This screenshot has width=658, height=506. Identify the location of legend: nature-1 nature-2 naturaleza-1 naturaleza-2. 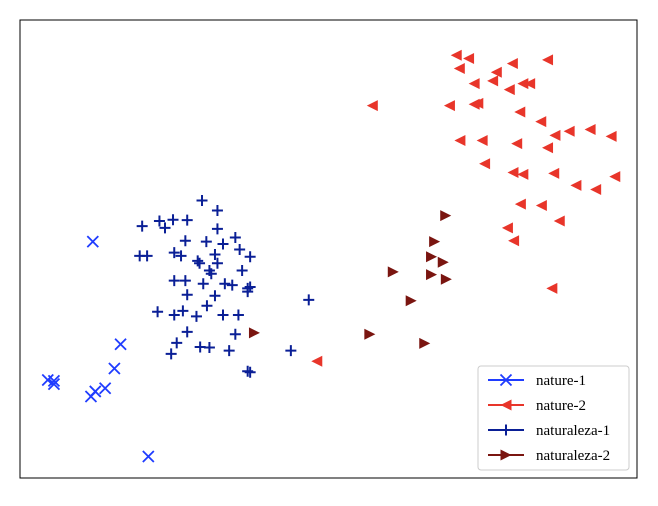
(553, 418).